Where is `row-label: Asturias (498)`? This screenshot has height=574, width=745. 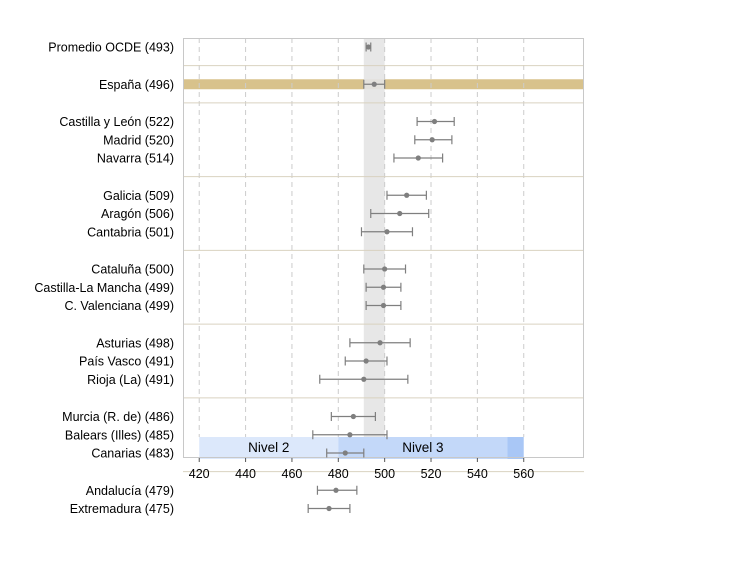
row-label: Asturias (498) is located at coordinates (135, 343).